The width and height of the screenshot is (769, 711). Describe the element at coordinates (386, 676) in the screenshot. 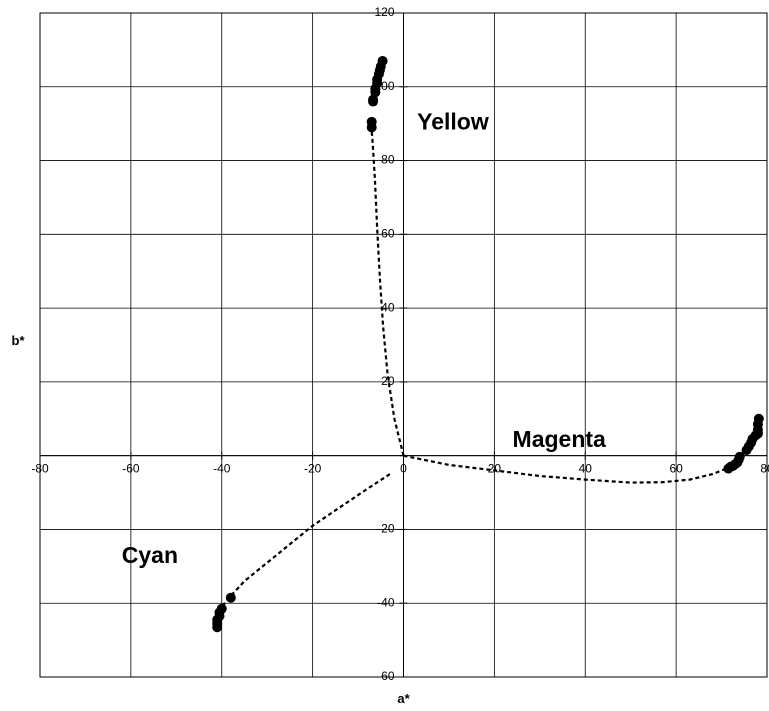

I see `y-tick-label-0: -60` at that location.